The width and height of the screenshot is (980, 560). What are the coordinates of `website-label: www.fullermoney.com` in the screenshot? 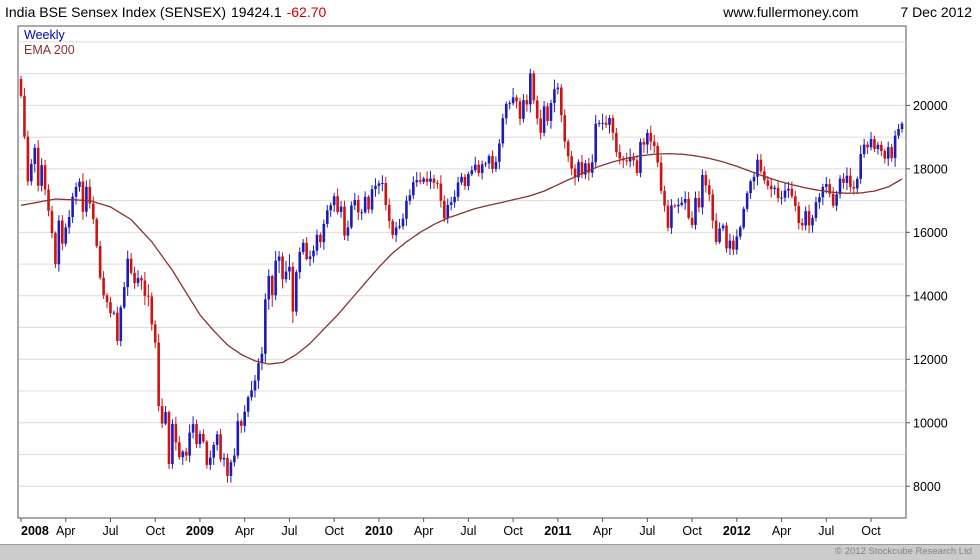 It's located at (791, 12).